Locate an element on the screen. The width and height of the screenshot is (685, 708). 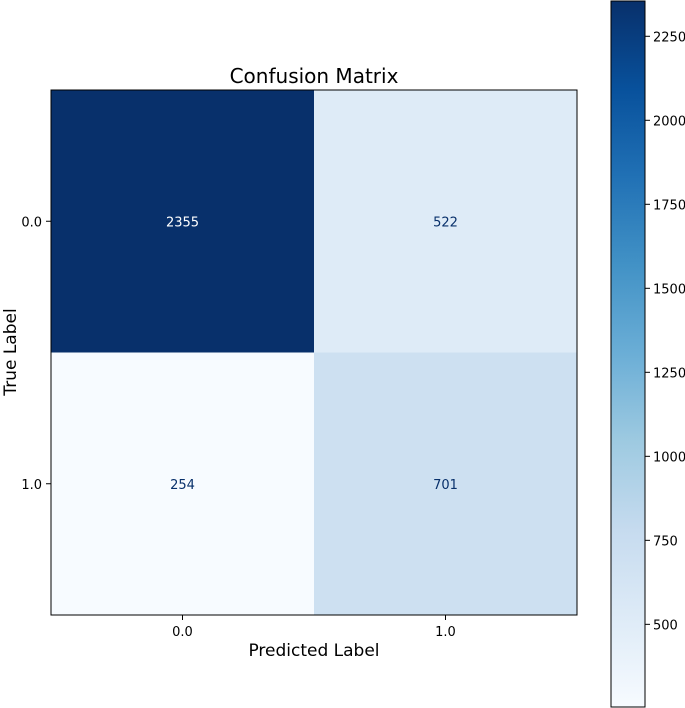
matrix-cell-r1-c1 is located at coordinates (445, 483).